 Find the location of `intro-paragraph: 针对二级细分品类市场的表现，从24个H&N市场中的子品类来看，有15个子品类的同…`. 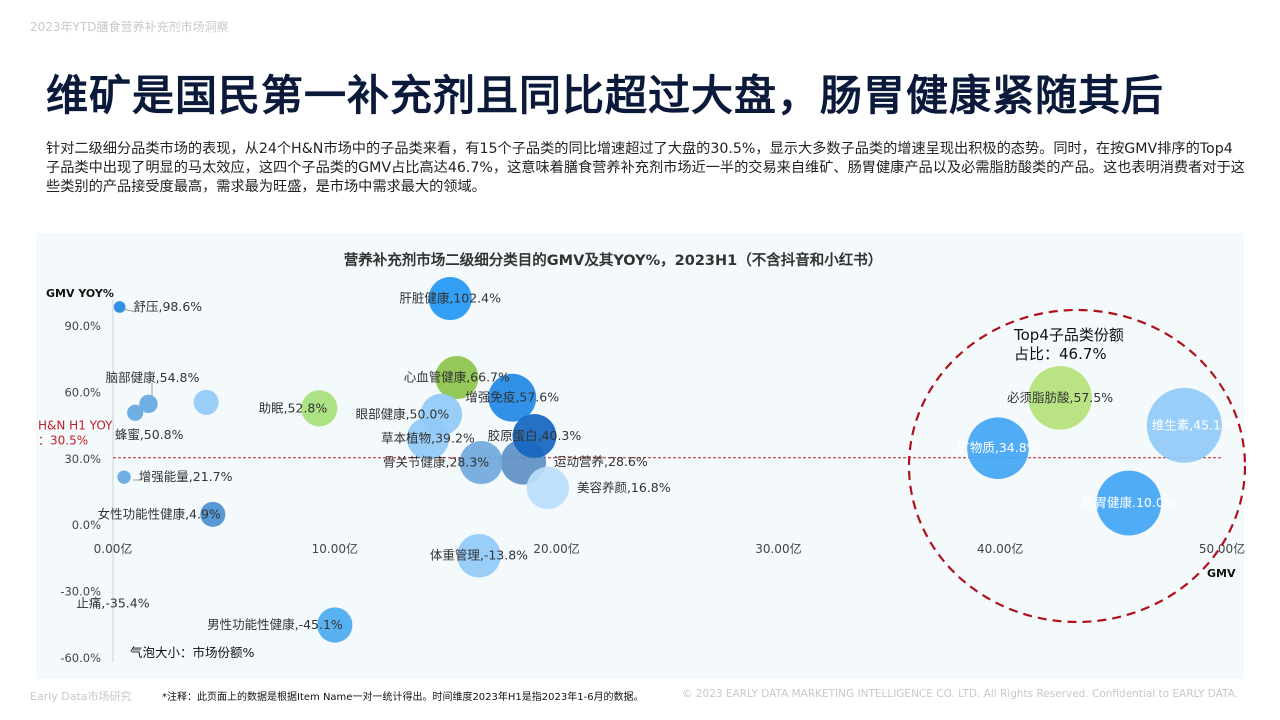

intro-paragraph: 针对二级细分品类市场的表现，从24个H&N市场中的子品类来看，有15个子品类的同… is located at coordinates (645, 168).